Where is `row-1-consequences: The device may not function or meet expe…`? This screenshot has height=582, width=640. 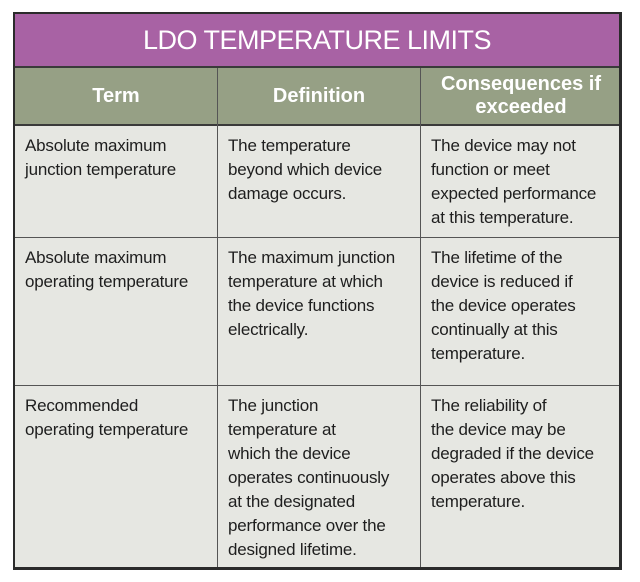 row-1-consequences: The device may not function or meet expe… is located at coordinates (514, 181).